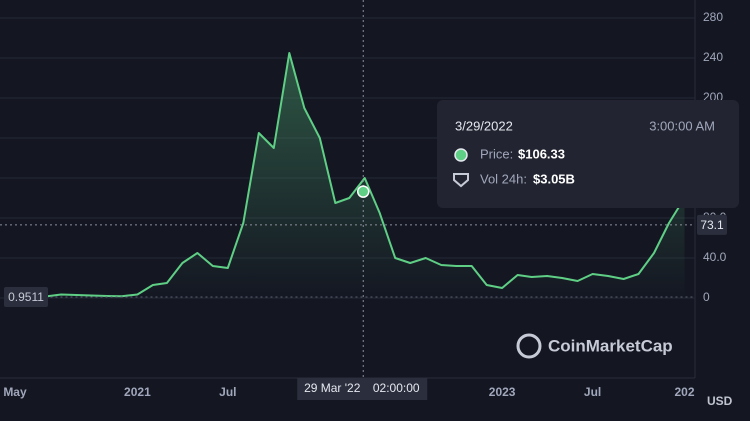  I want to click on price-label: Price:, so click(496, 153).